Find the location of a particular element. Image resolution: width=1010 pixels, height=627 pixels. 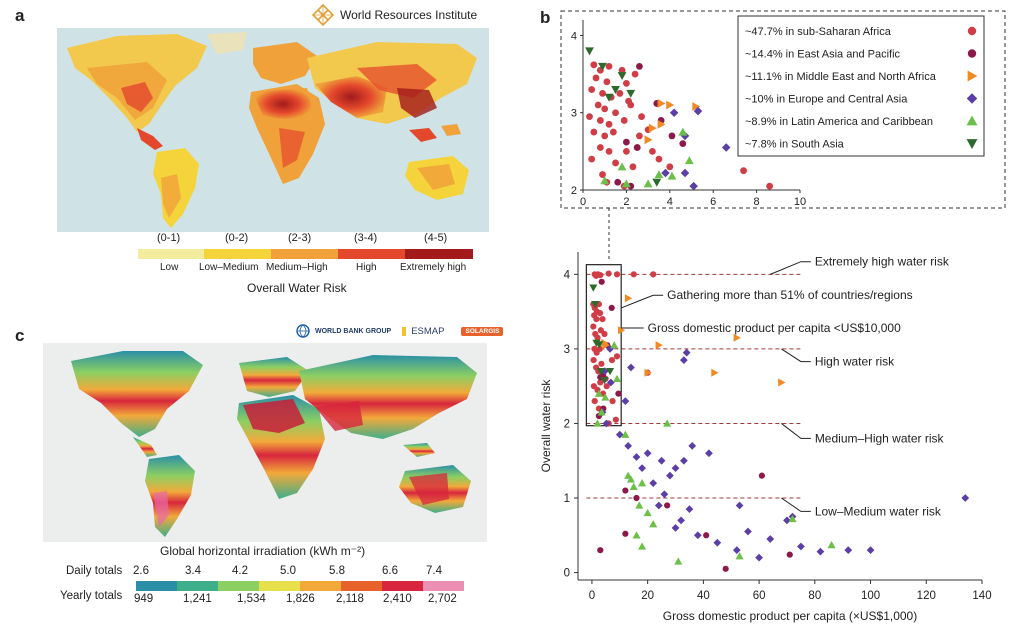

inset-legend-label: ~11.1% in Middle East and North Africa is located at coordinates (841, 77).